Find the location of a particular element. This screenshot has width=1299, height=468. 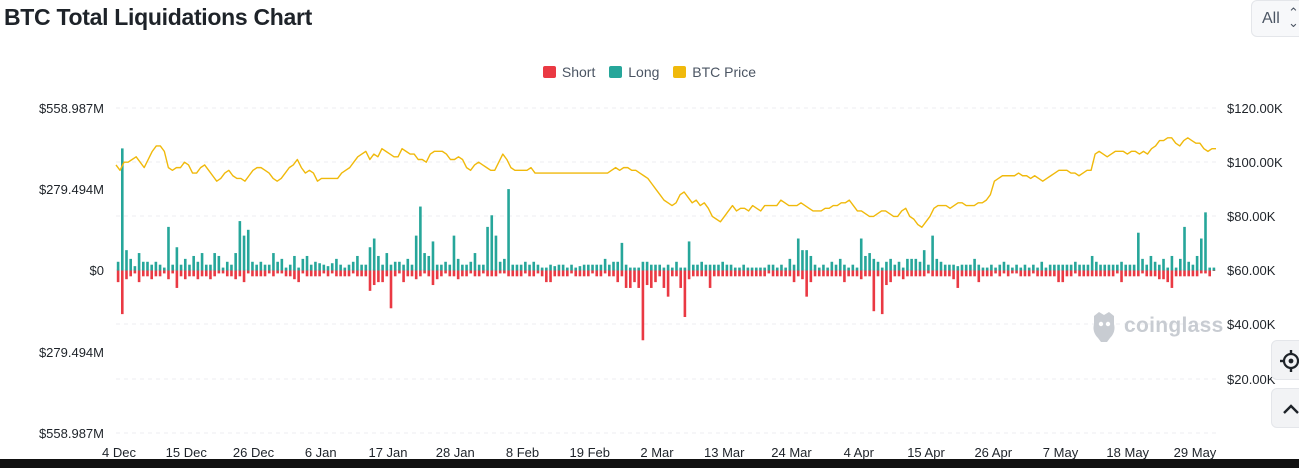

y-right-tick-label: $120.00K is located at coordinates (1255, 108).